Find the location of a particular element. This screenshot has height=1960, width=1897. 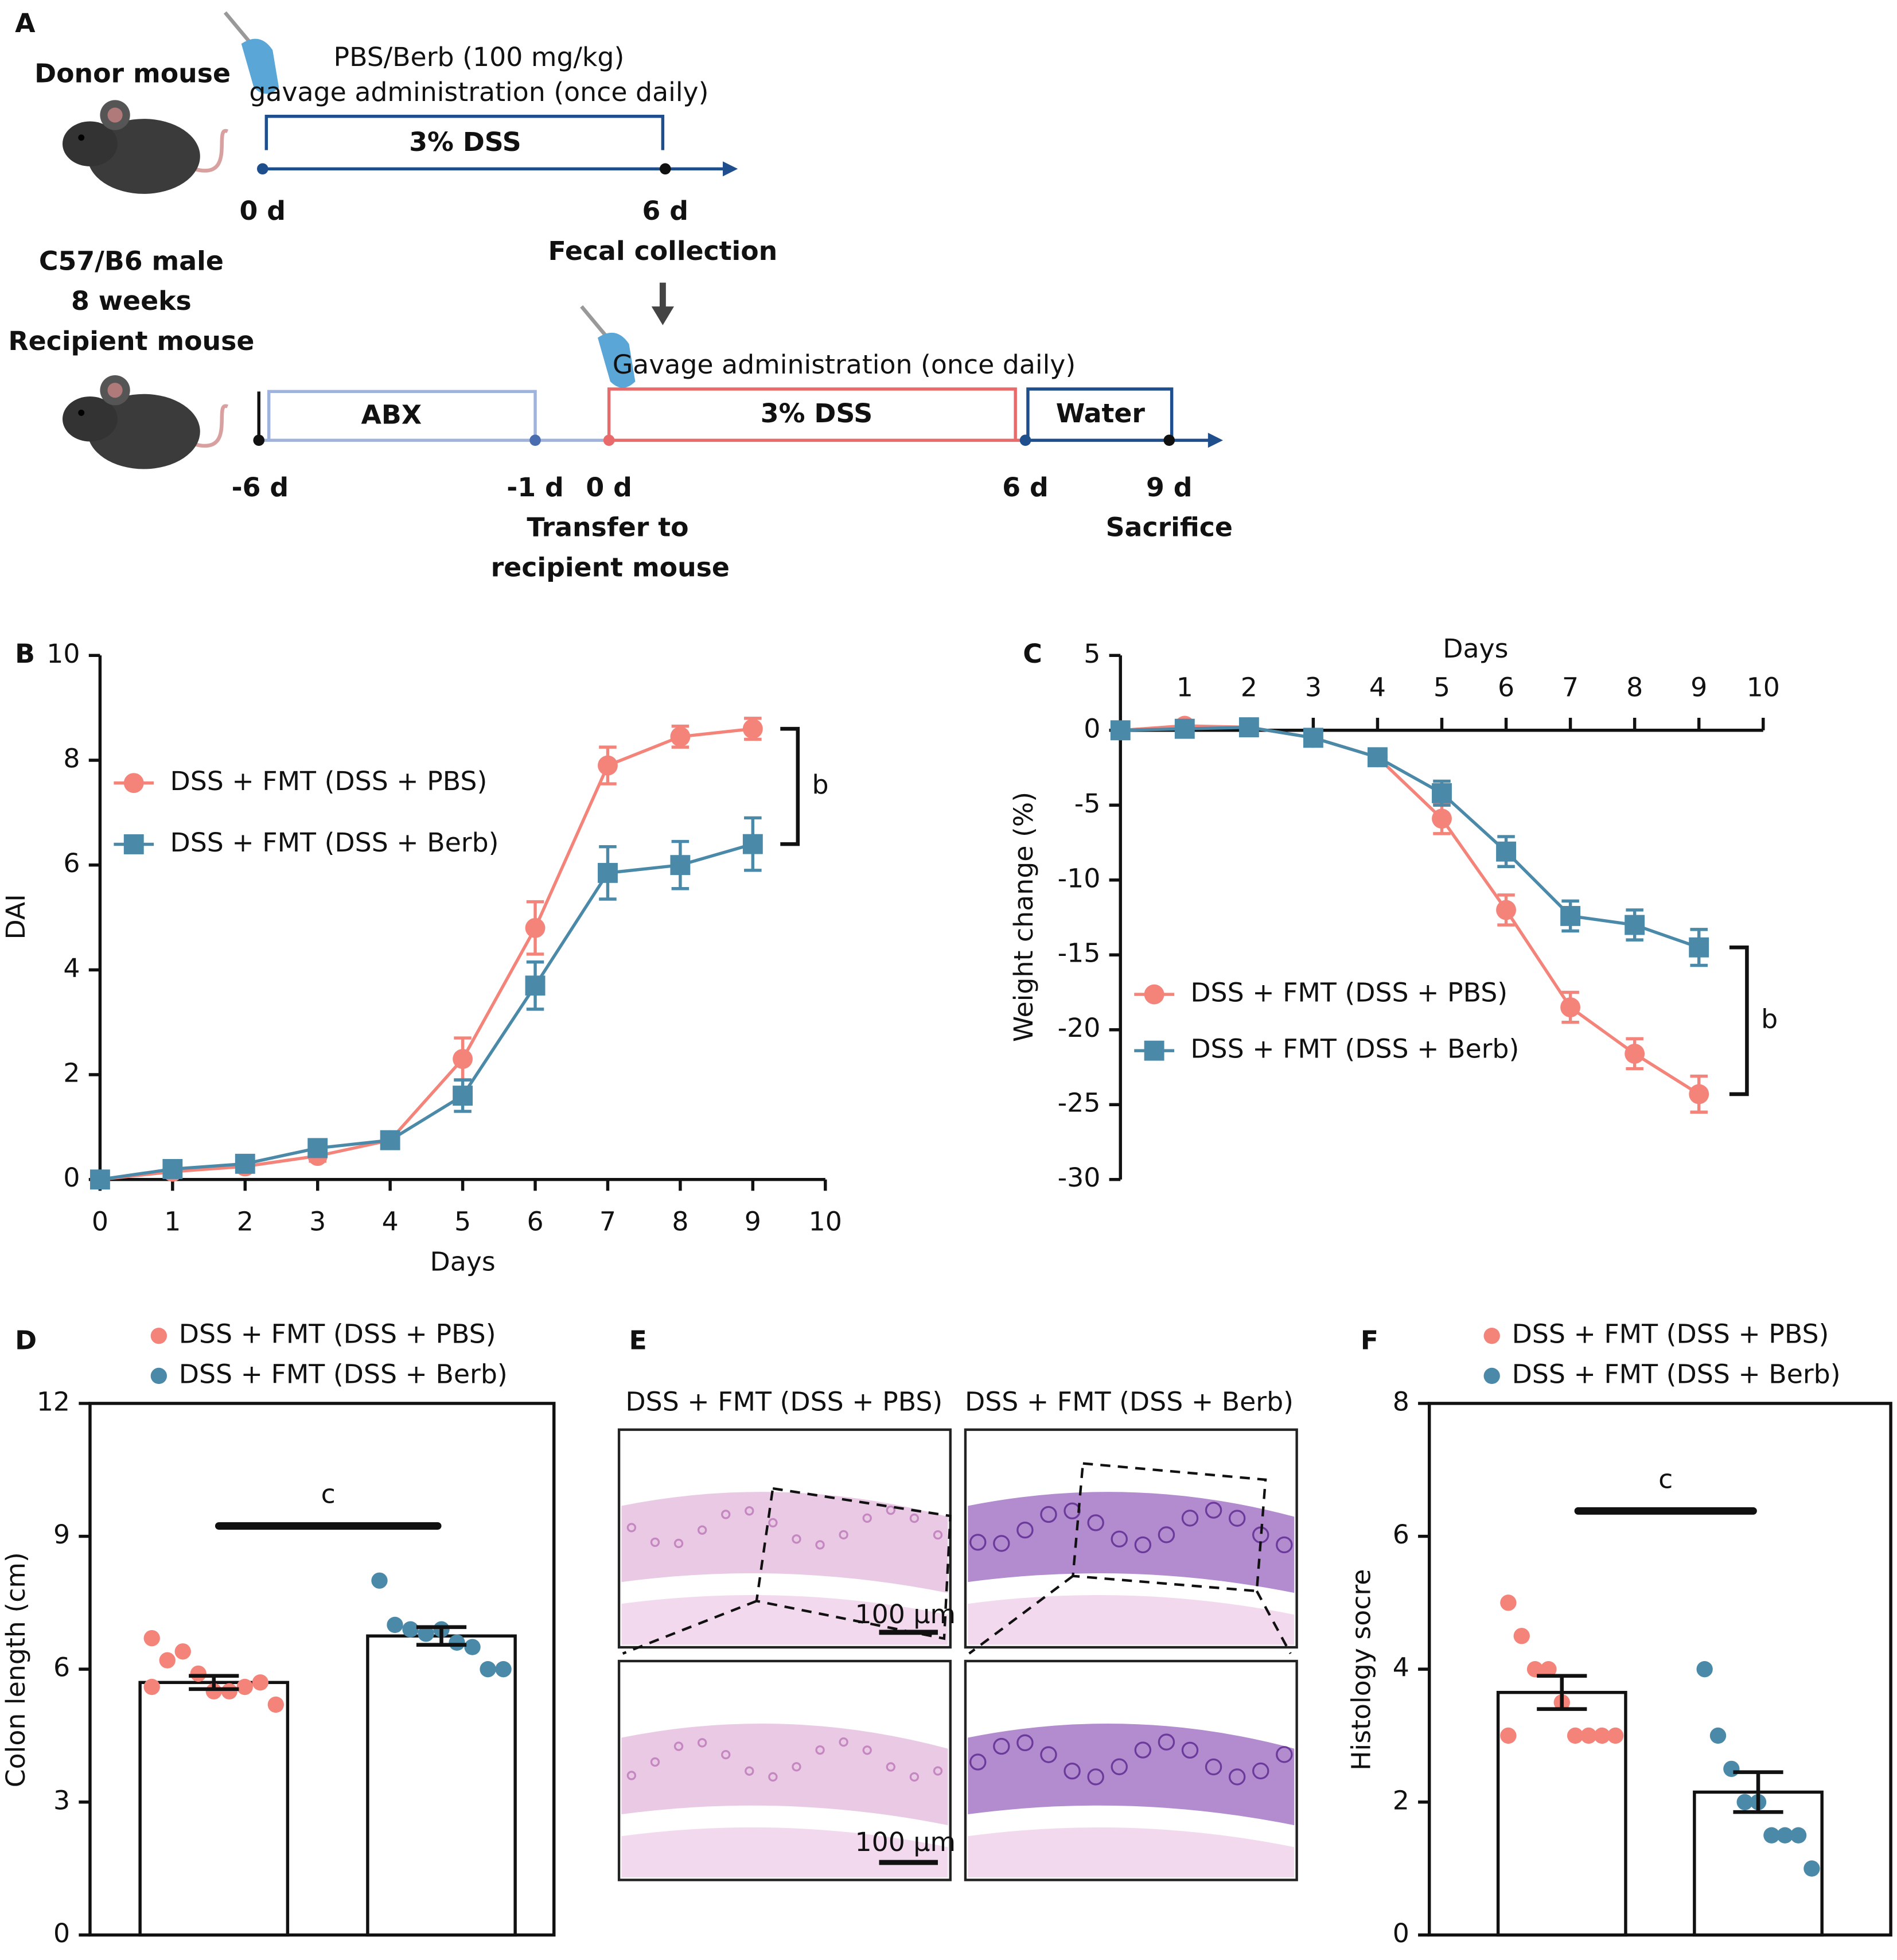

x-tick-label: 10 is located at coordinates (825, 1222).